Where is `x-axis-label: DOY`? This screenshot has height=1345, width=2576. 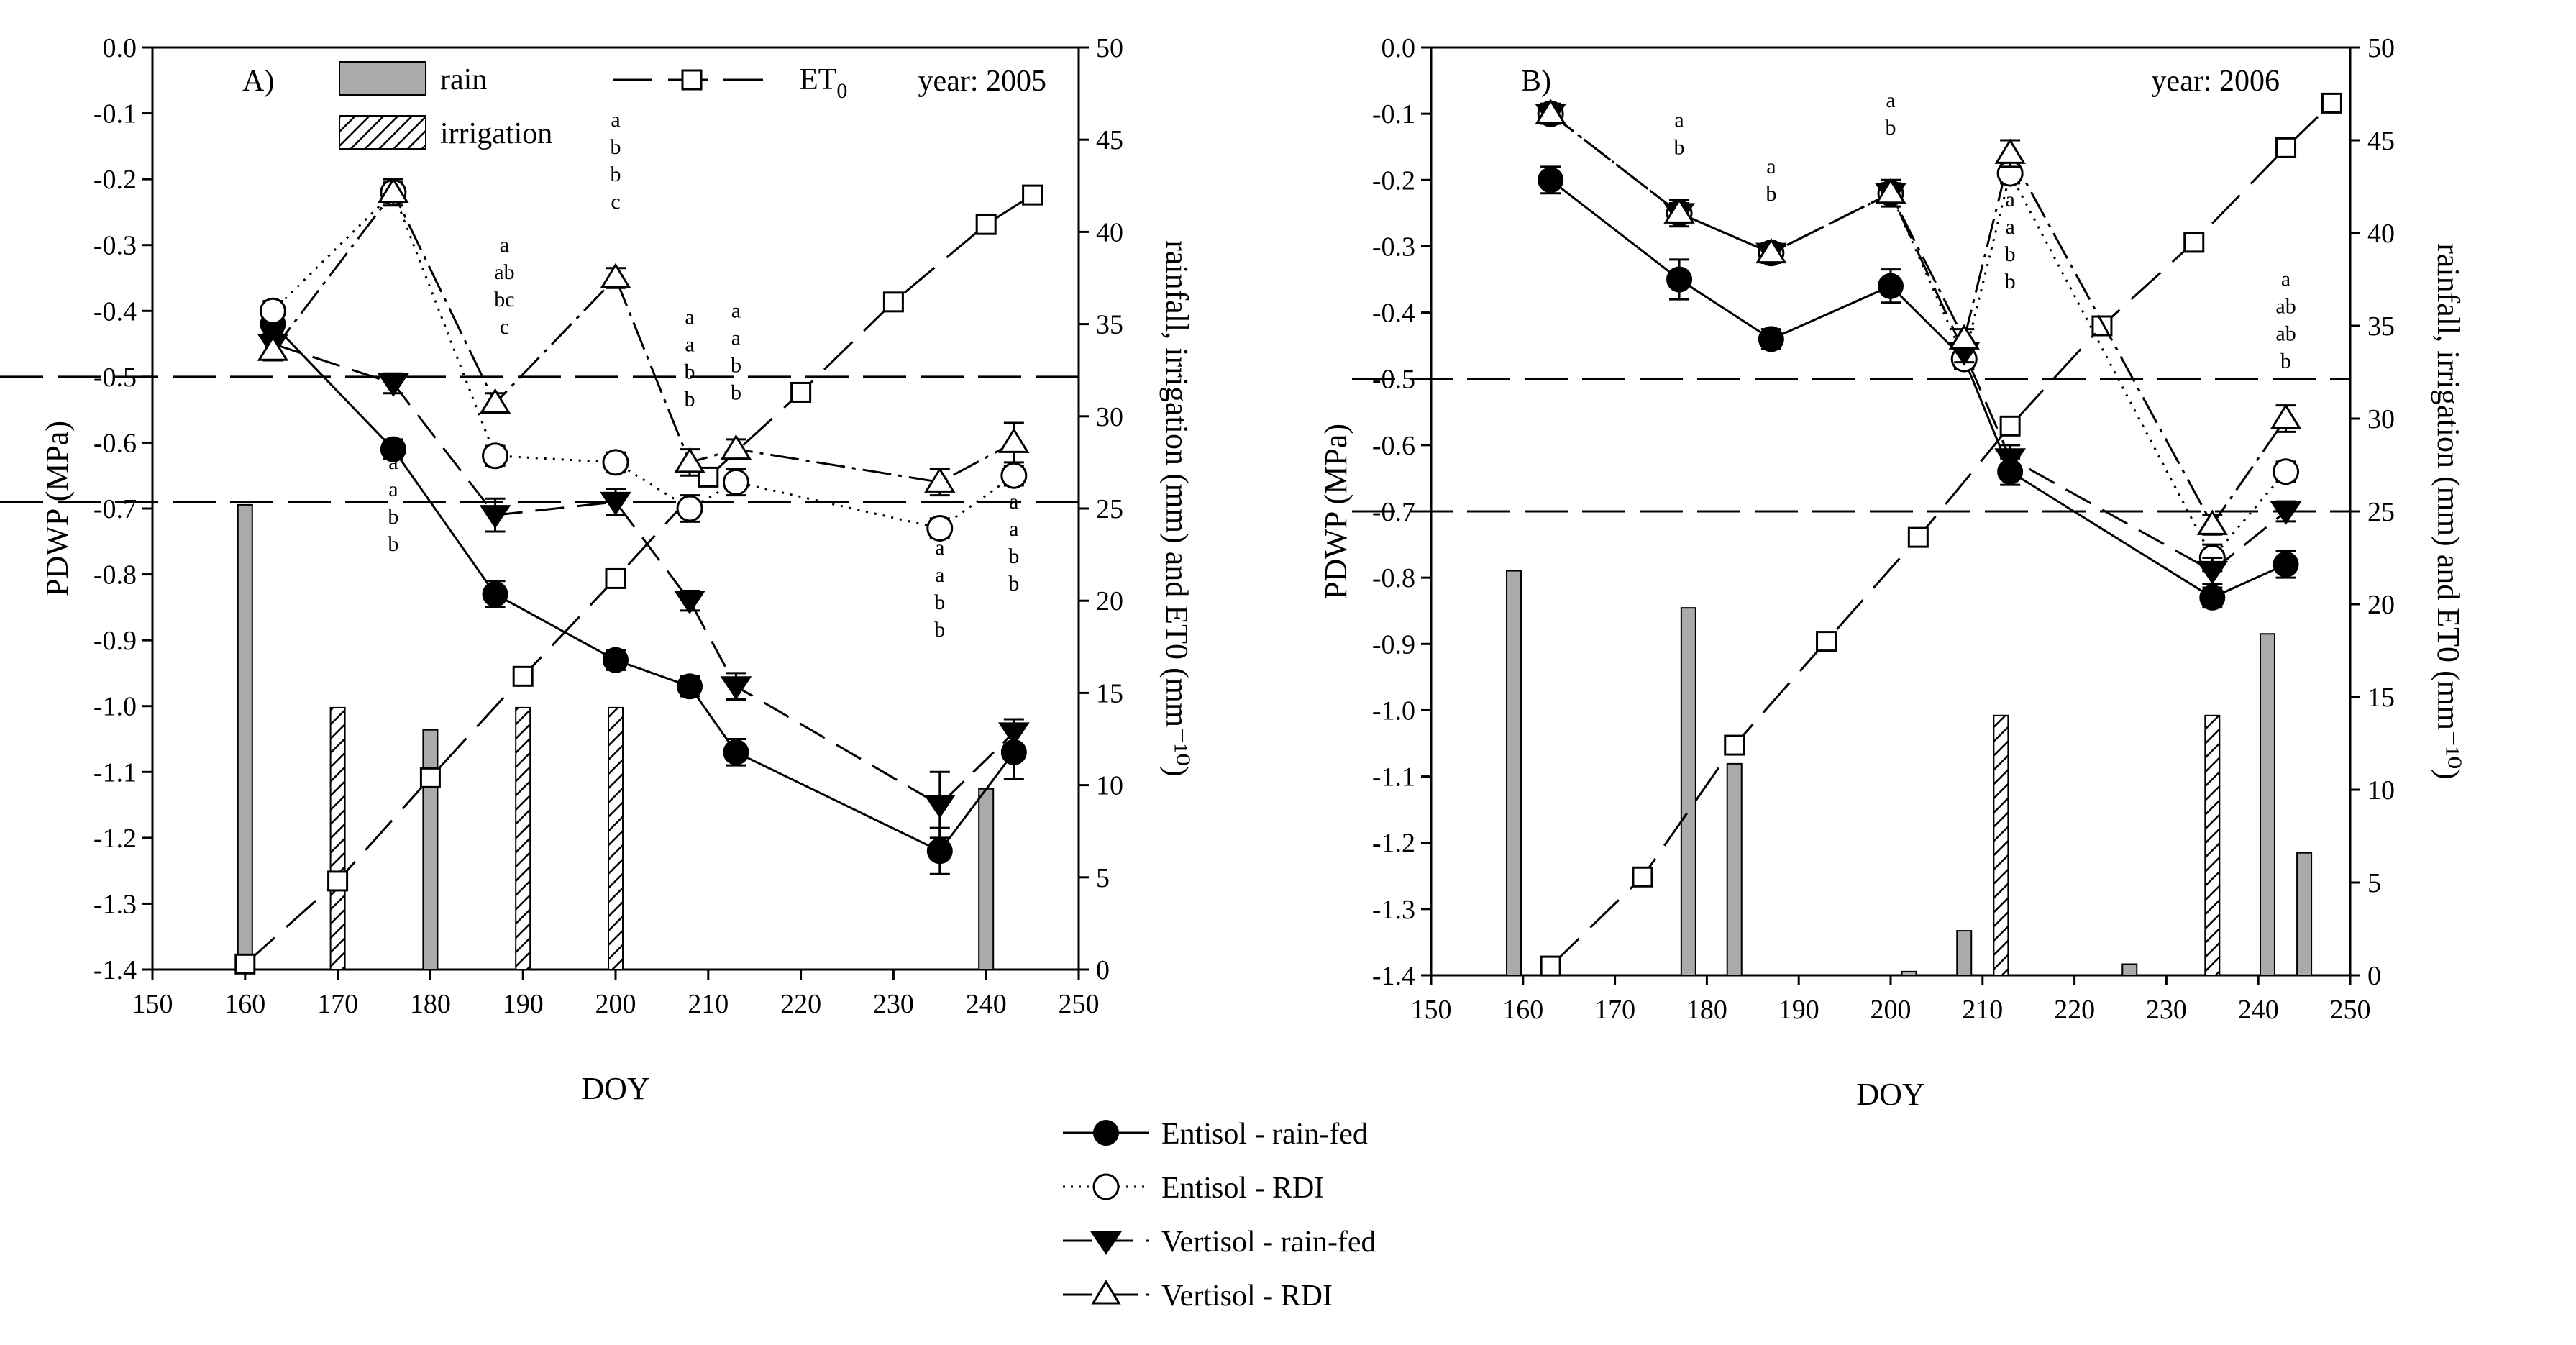
x-axis-label: DOY is located at coordinates (1890, 1094).